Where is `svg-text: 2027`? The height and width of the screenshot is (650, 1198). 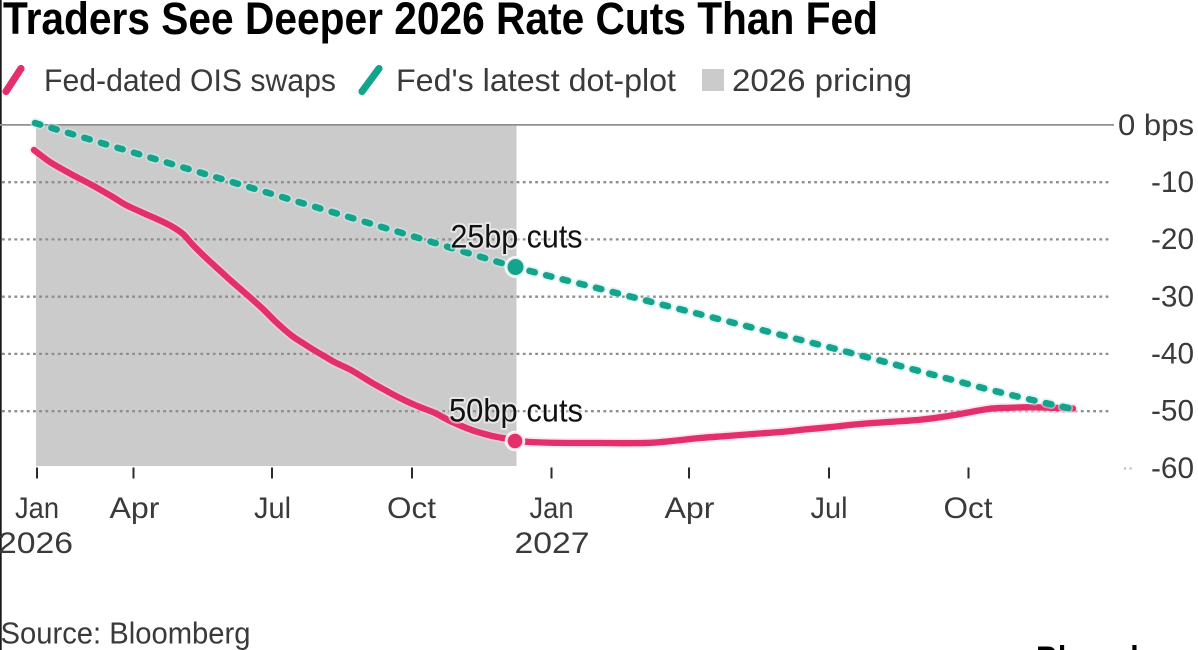 svg-text: 2027 is located at coordinates (552, 543).